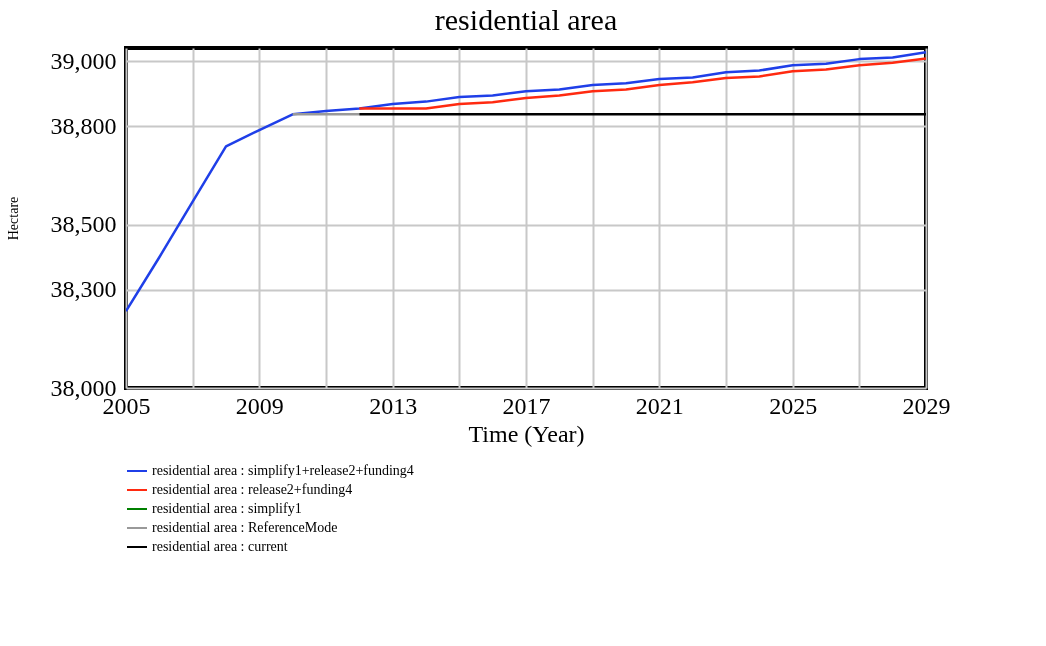 This screenshot has width=1046, height=646. What do you see at coordinates (793, 405) in the screenshot?
I see `x-tick-label: 2025` at bounding box center [793, 405].